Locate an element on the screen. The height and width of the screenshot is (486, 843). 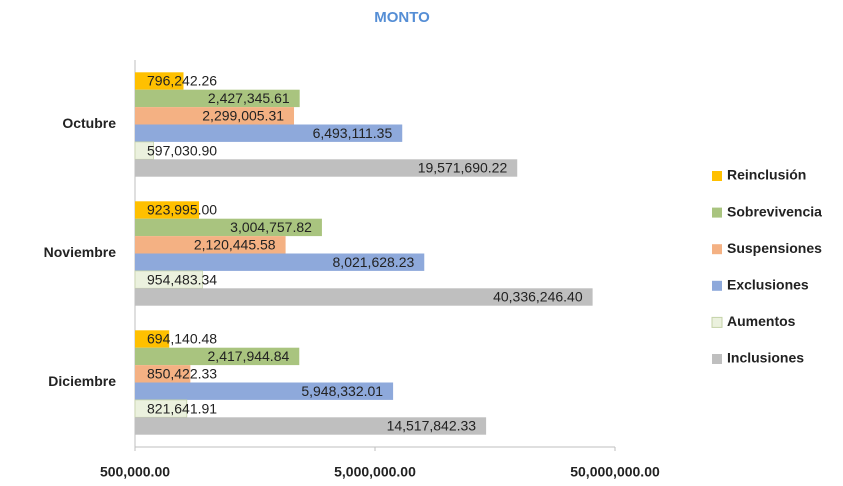
data-label: 923,995.00 is located at coordinates (182, 210).